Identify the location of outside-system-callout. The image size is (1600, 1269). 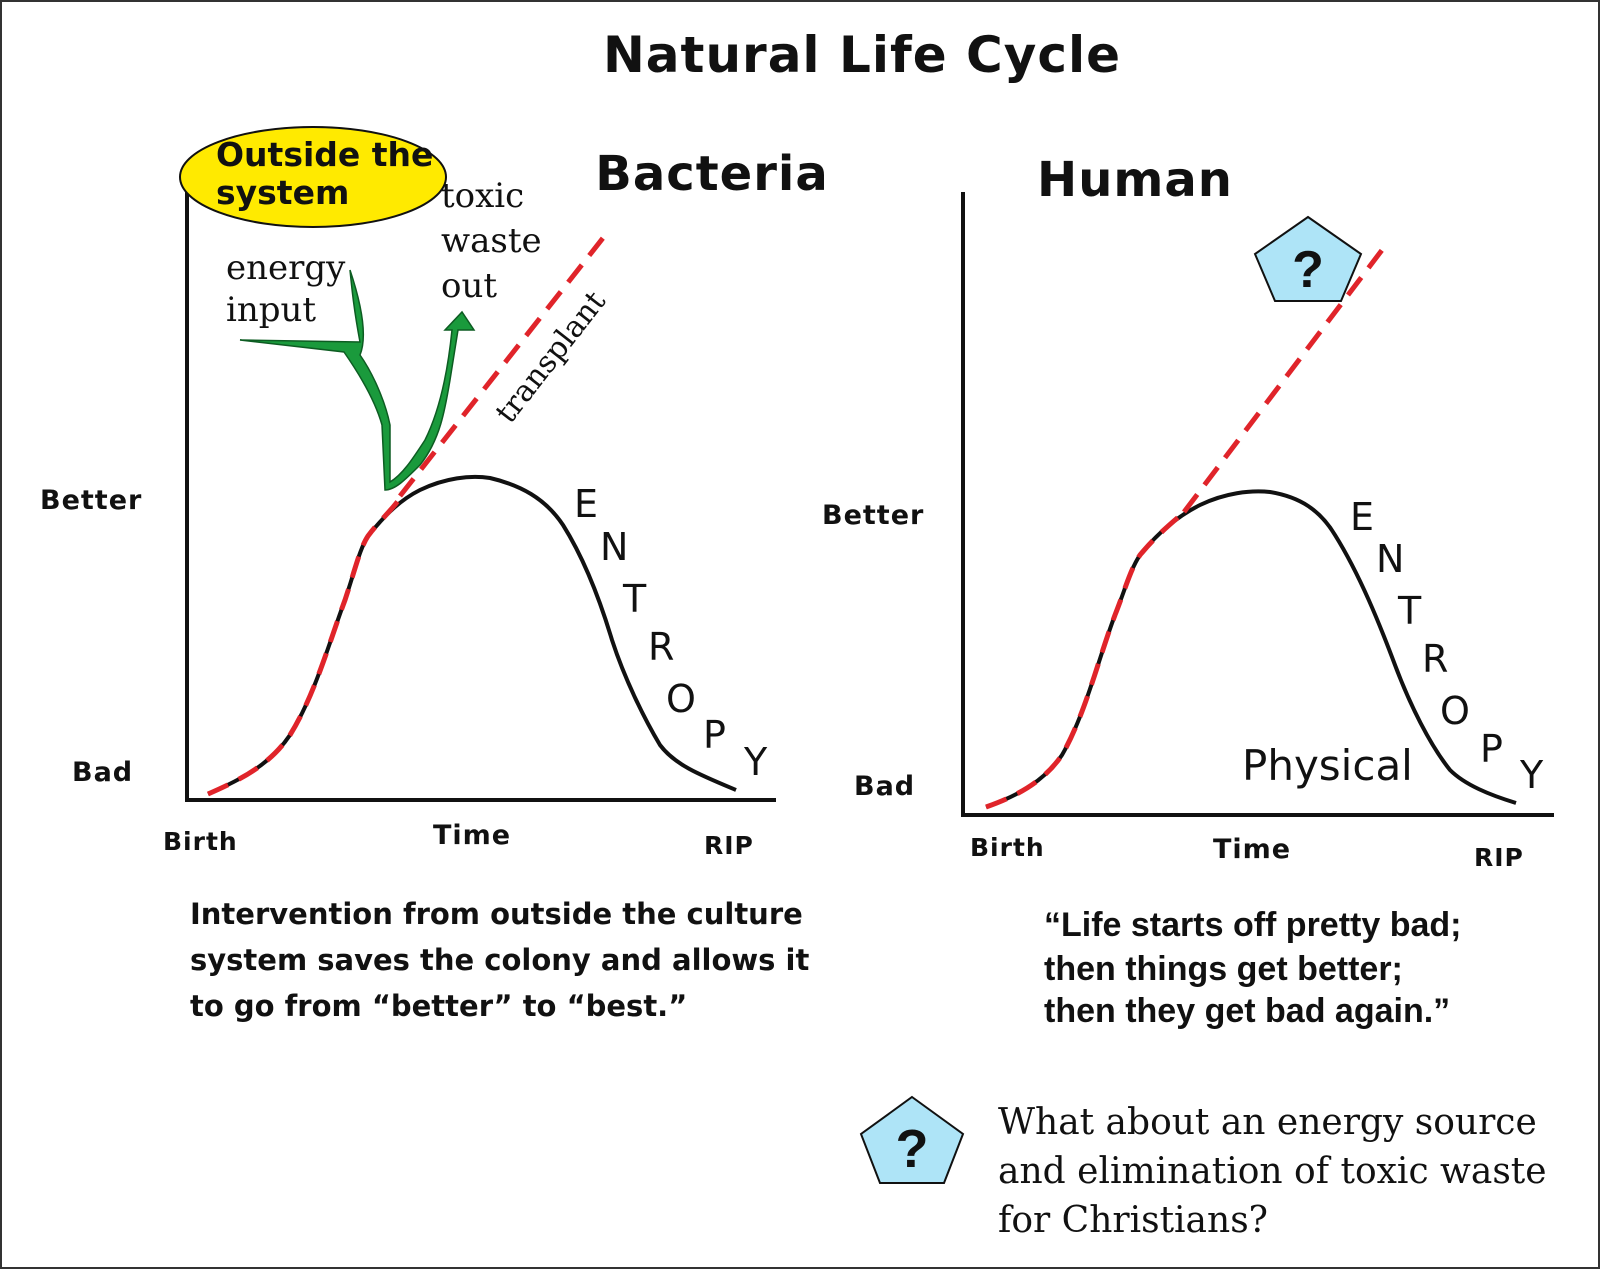
(313, 177).